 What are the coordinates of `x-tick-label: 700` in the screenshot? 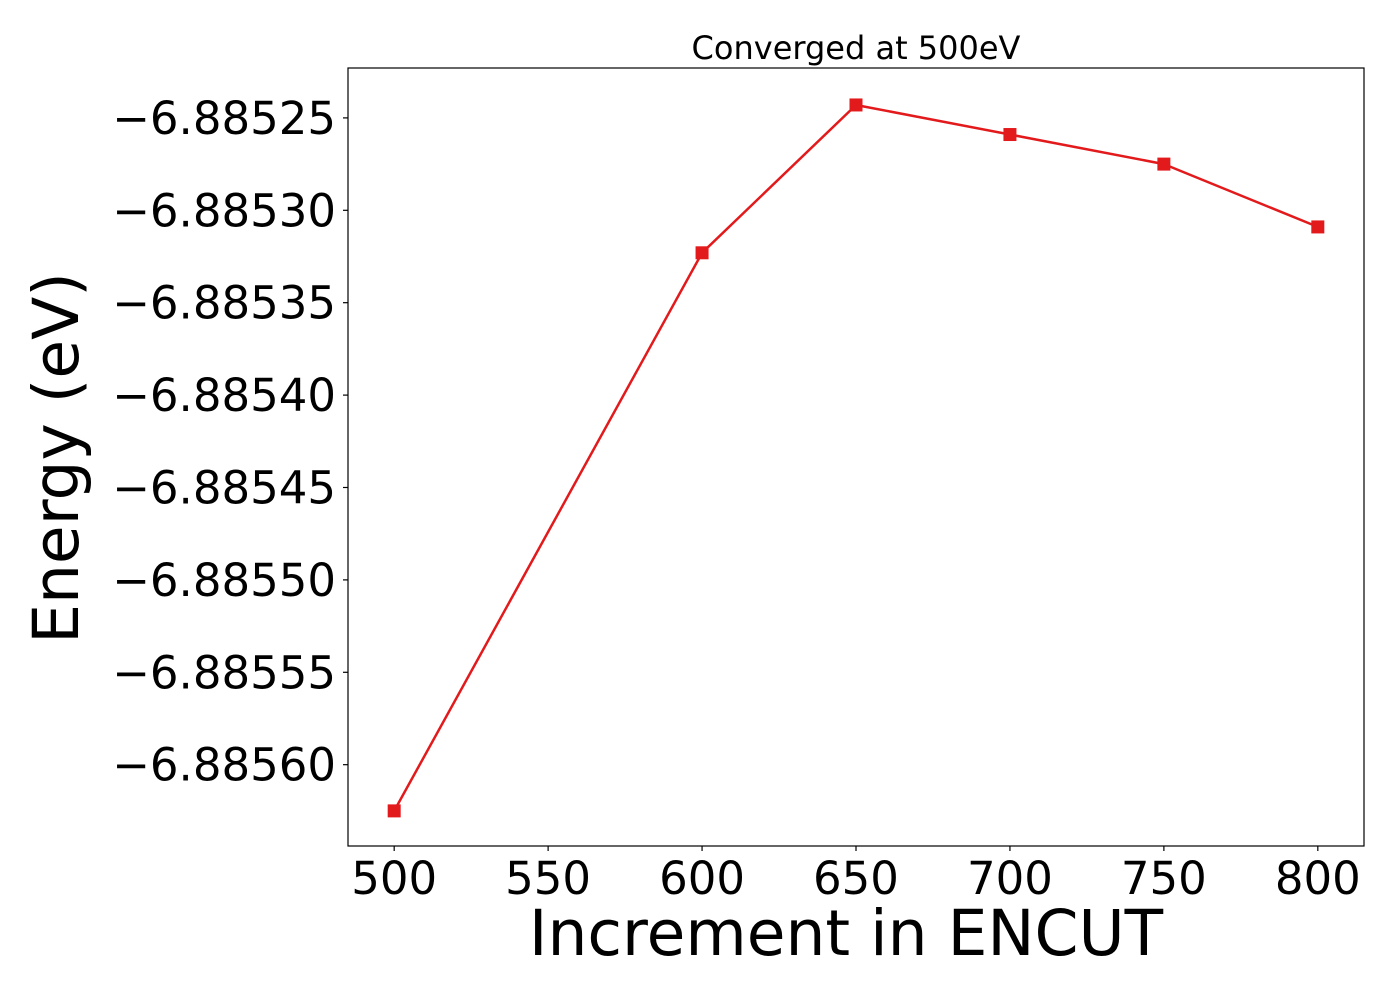 It's located at (1010, 878).